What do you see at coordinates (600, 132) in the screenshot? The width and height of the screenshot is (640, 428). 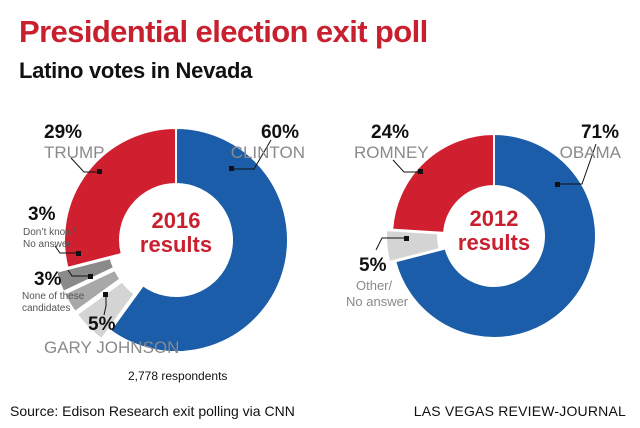 I see `data-label-obama-pct: 71%` at bounding box center [600, 132].